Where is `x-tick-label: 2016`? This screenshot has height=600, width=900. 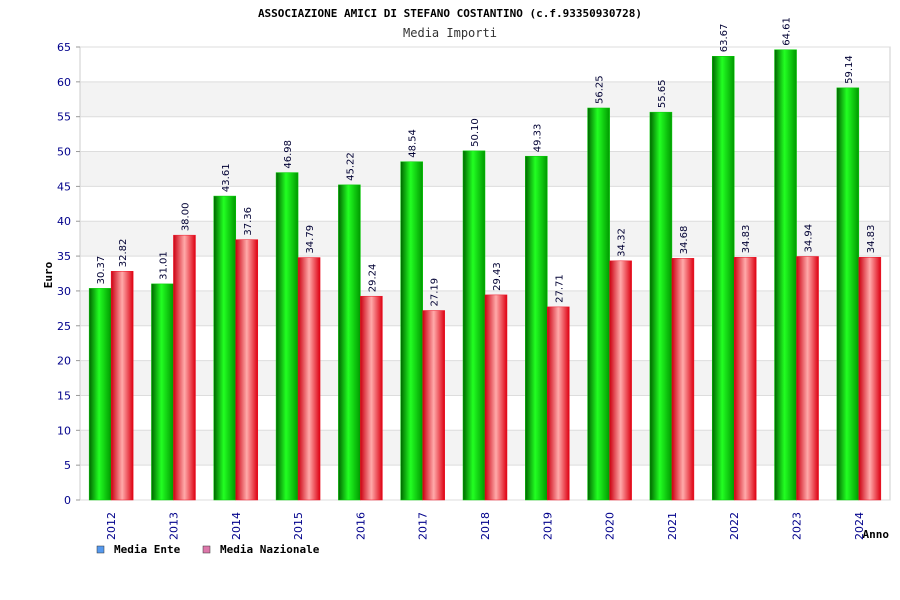 x-tick-label: 2016 is located at coordinates (360, 526).